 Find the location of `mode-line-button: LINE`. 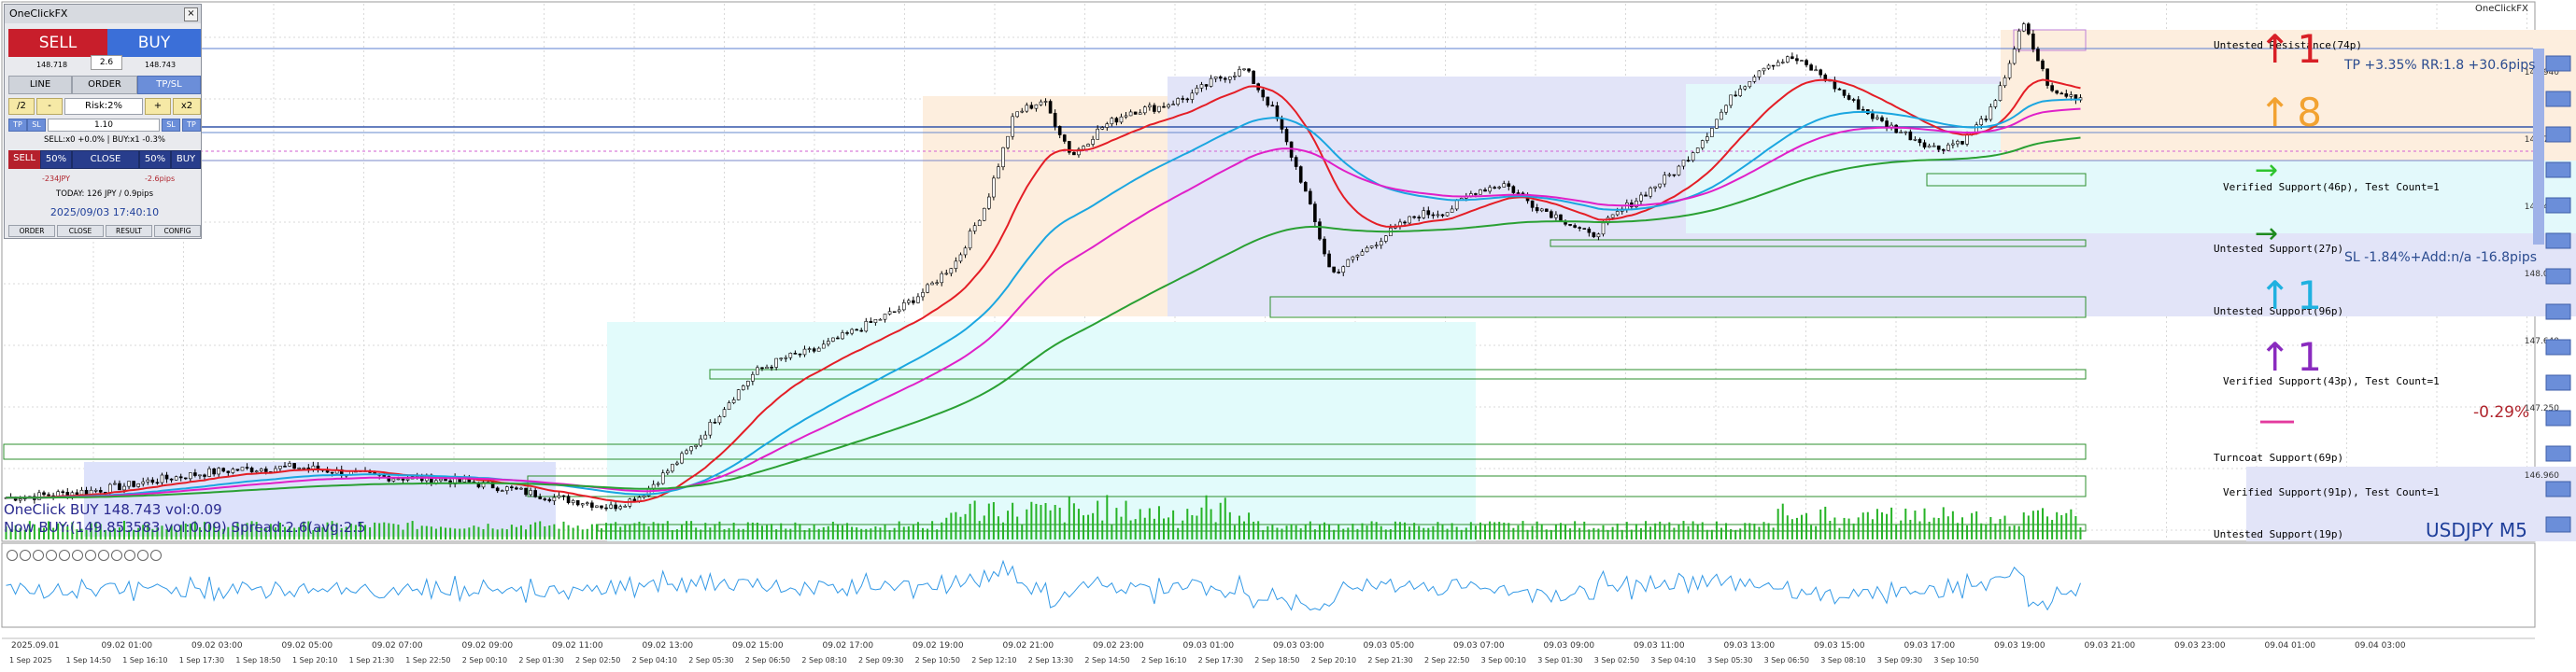

mode-line-button: LINE is located at coordinates (40, 85).